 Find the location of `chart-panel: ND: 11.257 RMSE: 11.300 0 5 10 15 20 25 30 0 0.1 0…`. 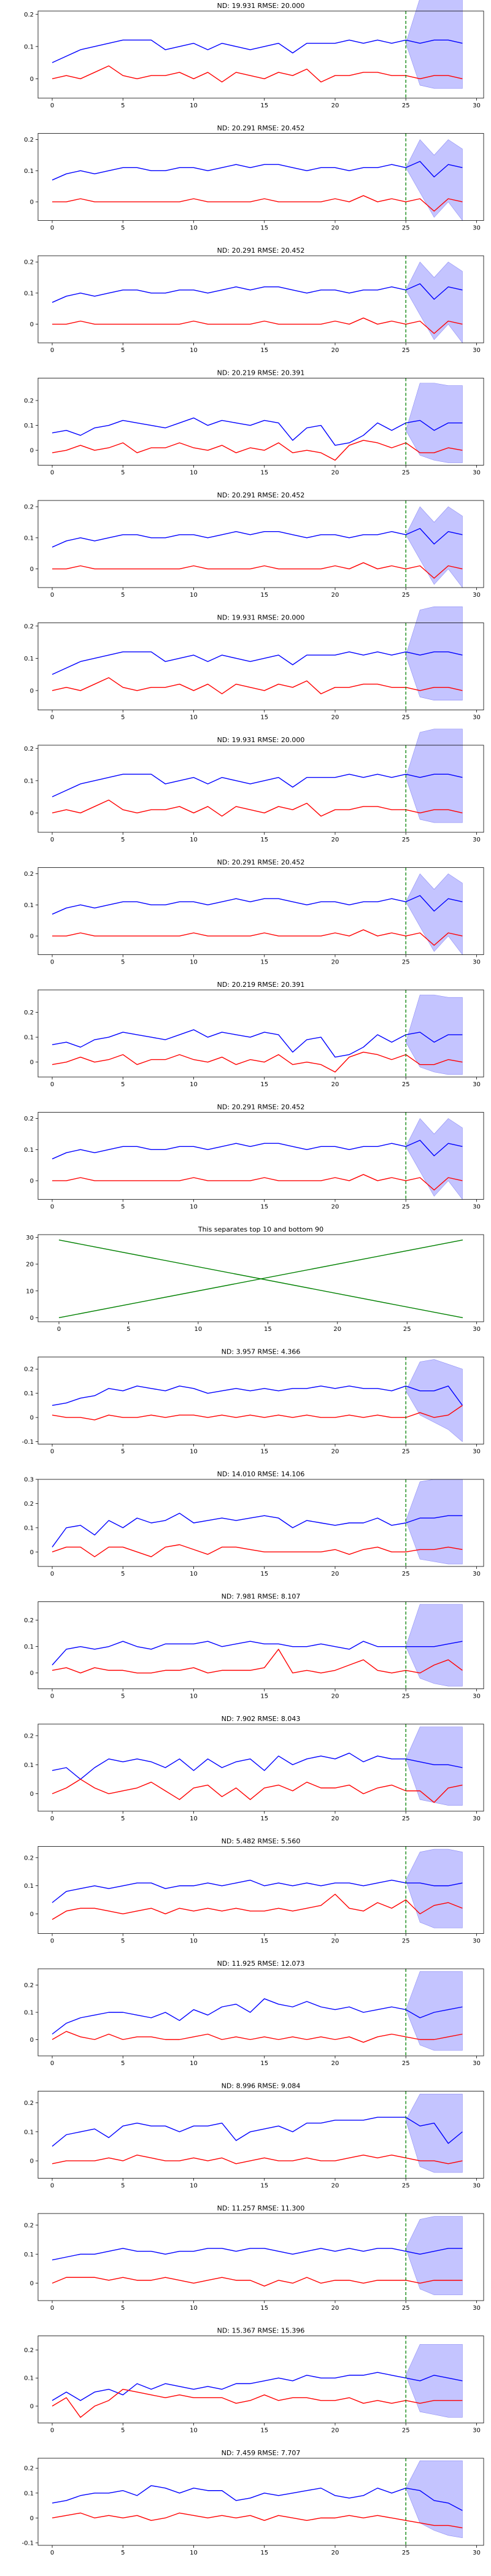

chart-panel: ND: 11.257 RMSE: 11.300 0 5 10 15 20 25 30 0 0.1 0… is located at coordinates (254, 2258).